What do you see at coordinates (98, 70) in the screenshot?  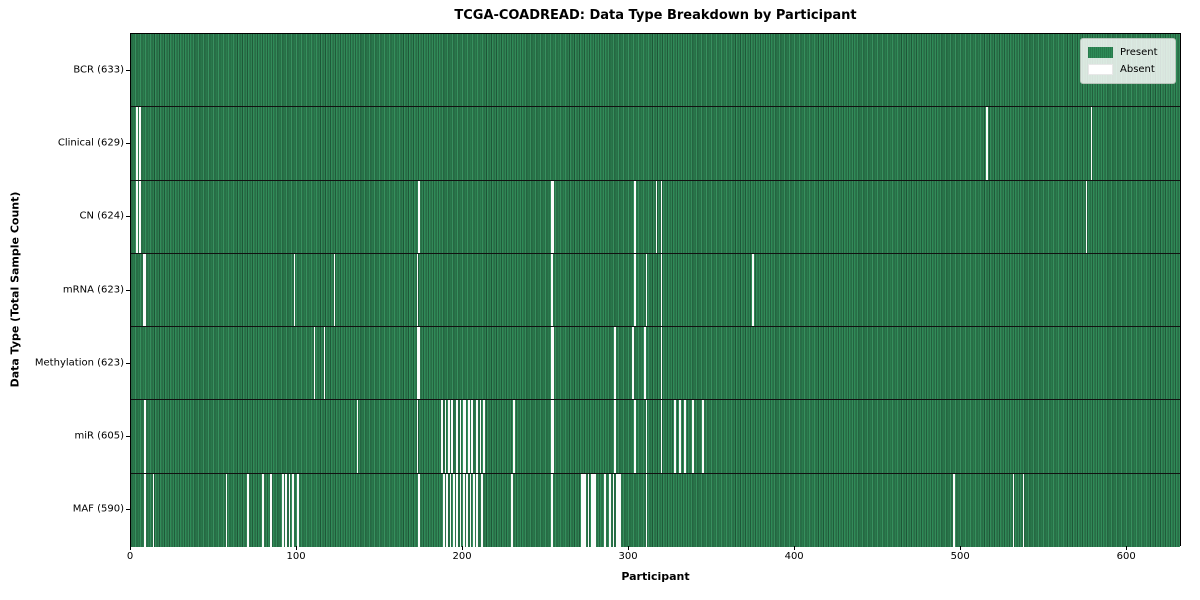 I see `y-tick-label-bcr: BCR (633)` at bounding box center [98, 70].